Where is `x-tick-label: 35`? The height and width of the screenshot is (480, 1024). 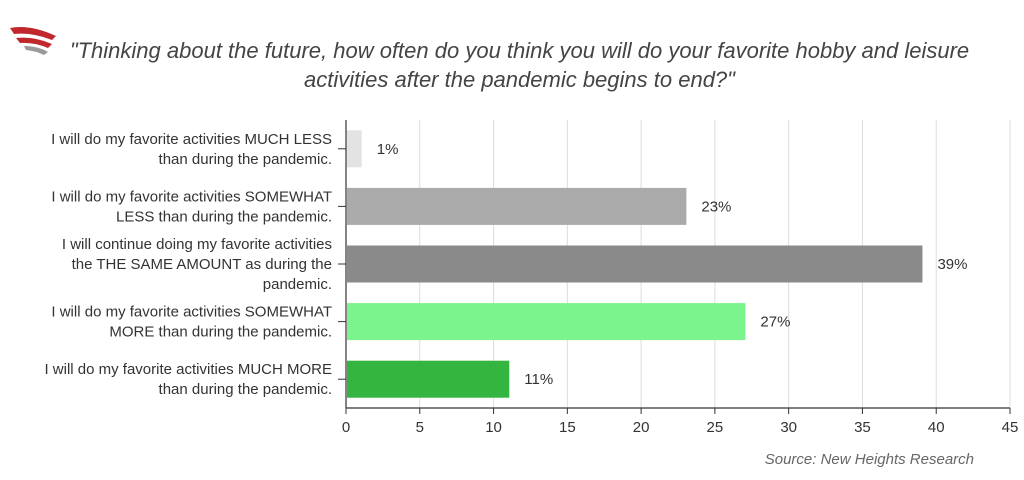 x-tick-label: 35 is located at coordinates (862, 427).